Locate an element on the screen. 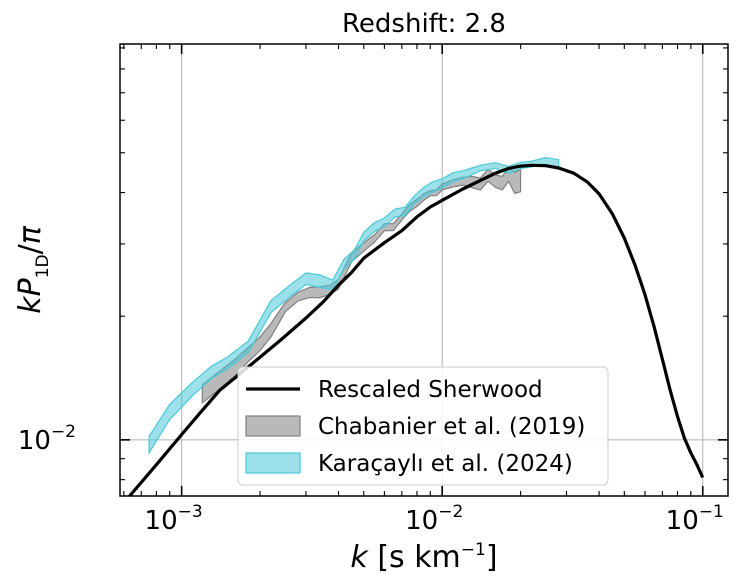 Image resolution: width=748 pixels, height=585 pixels. x-tick-label: 10⁻³ is located at coordinates (174, 519).